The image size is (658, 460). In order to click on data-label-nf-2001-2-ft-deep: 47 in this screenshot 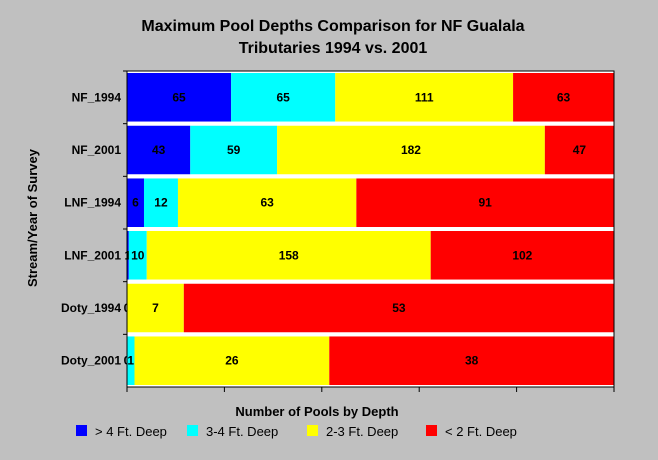, I will do `click(580, 150)`.